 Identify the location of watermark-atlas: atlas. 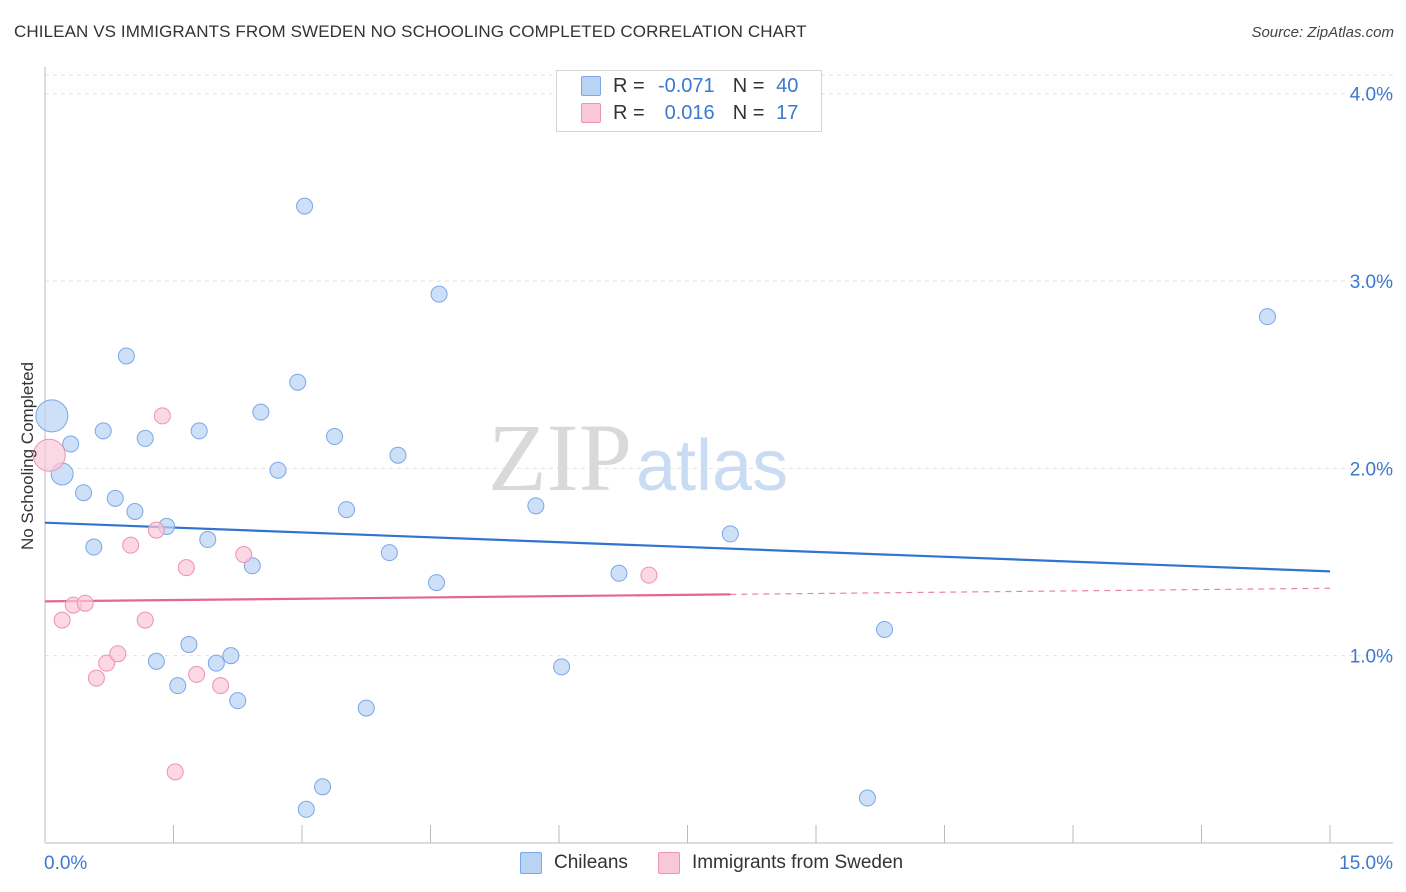
(712, 466).